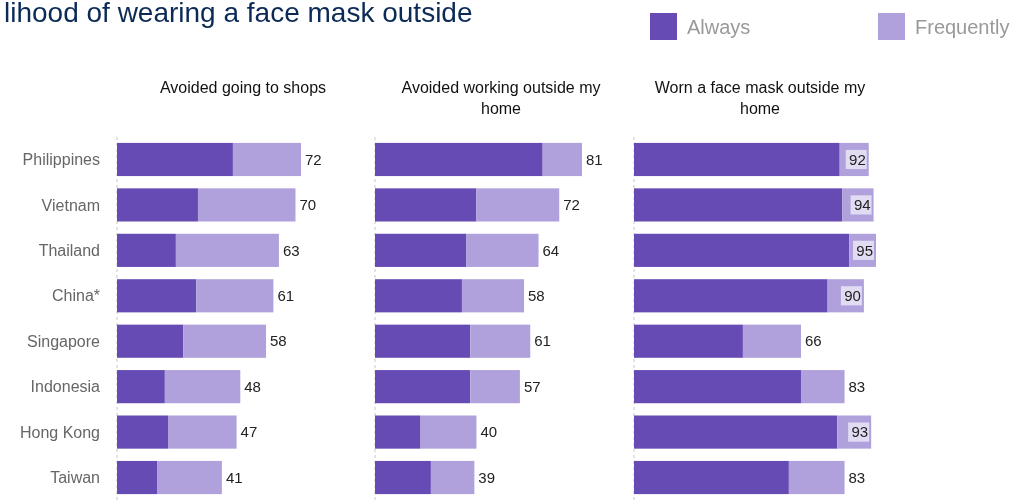  I want to click on annotation: 48, so click(252, 386).